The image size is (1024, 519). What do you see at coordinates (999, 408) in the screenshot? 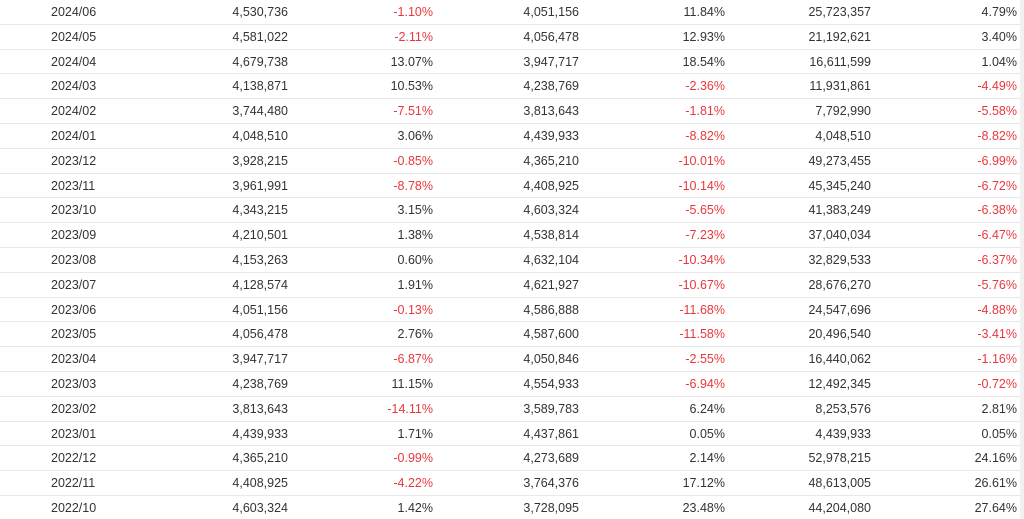
I see `cumulative-change-cell: 2.81%` at bounding box center [999, 408].